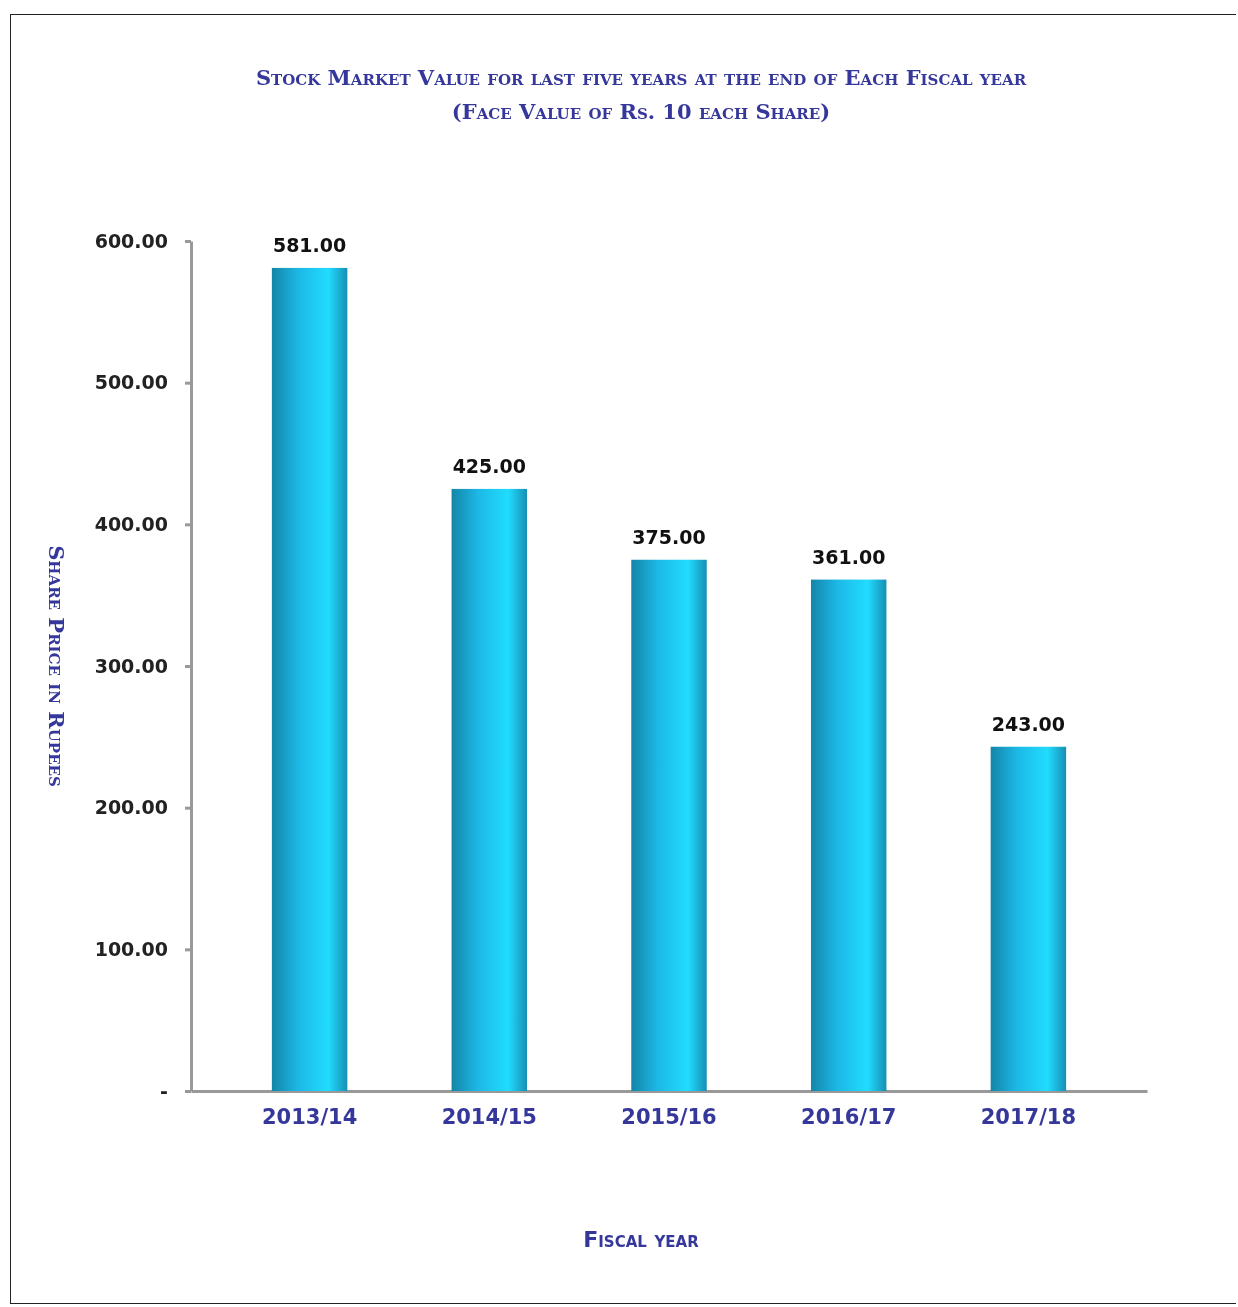 Image resolution: width=1238 pixels, height=1307 pixels. Describe the element at coordinates (131, 240) in the screenshot. I see `y-tick-label: 600.00` at that location.